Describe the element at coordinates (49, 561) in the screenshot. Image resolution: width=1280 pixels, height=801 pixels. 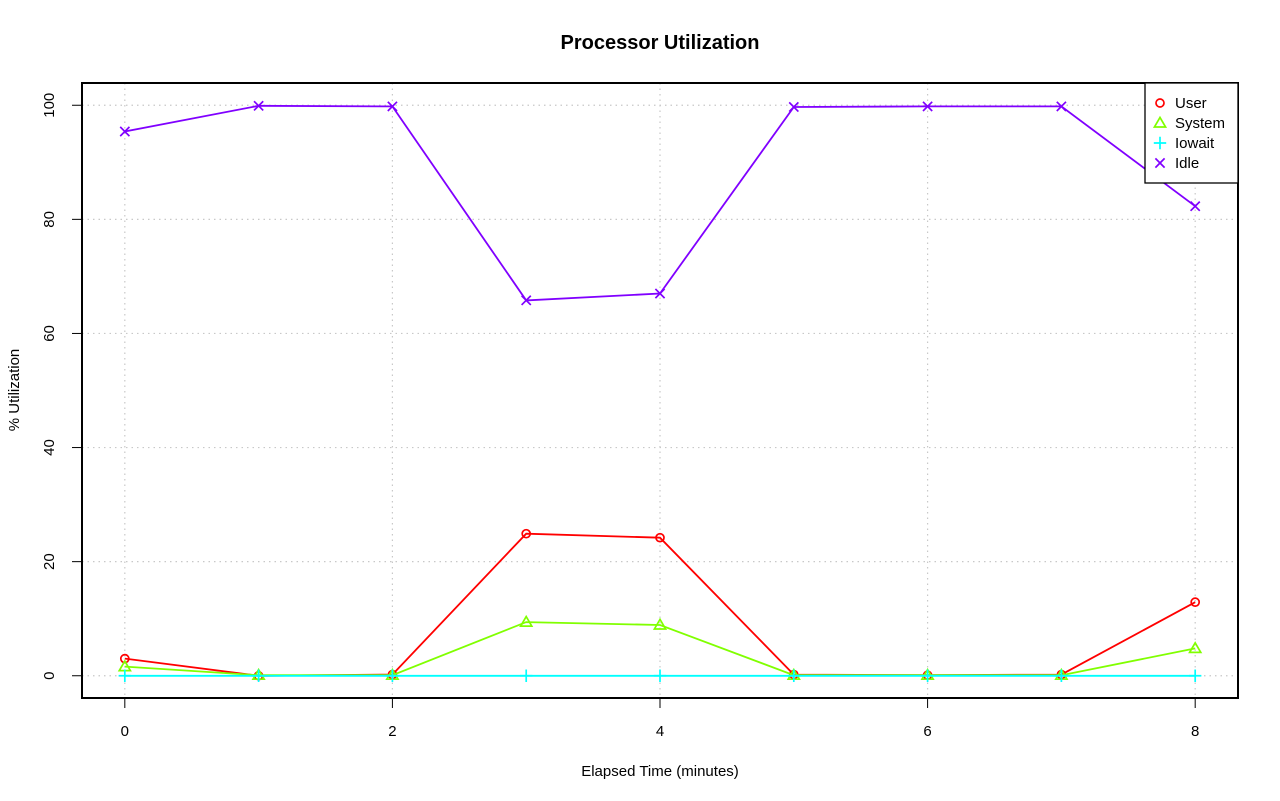
I see `y-tick-label: 20` at that location.